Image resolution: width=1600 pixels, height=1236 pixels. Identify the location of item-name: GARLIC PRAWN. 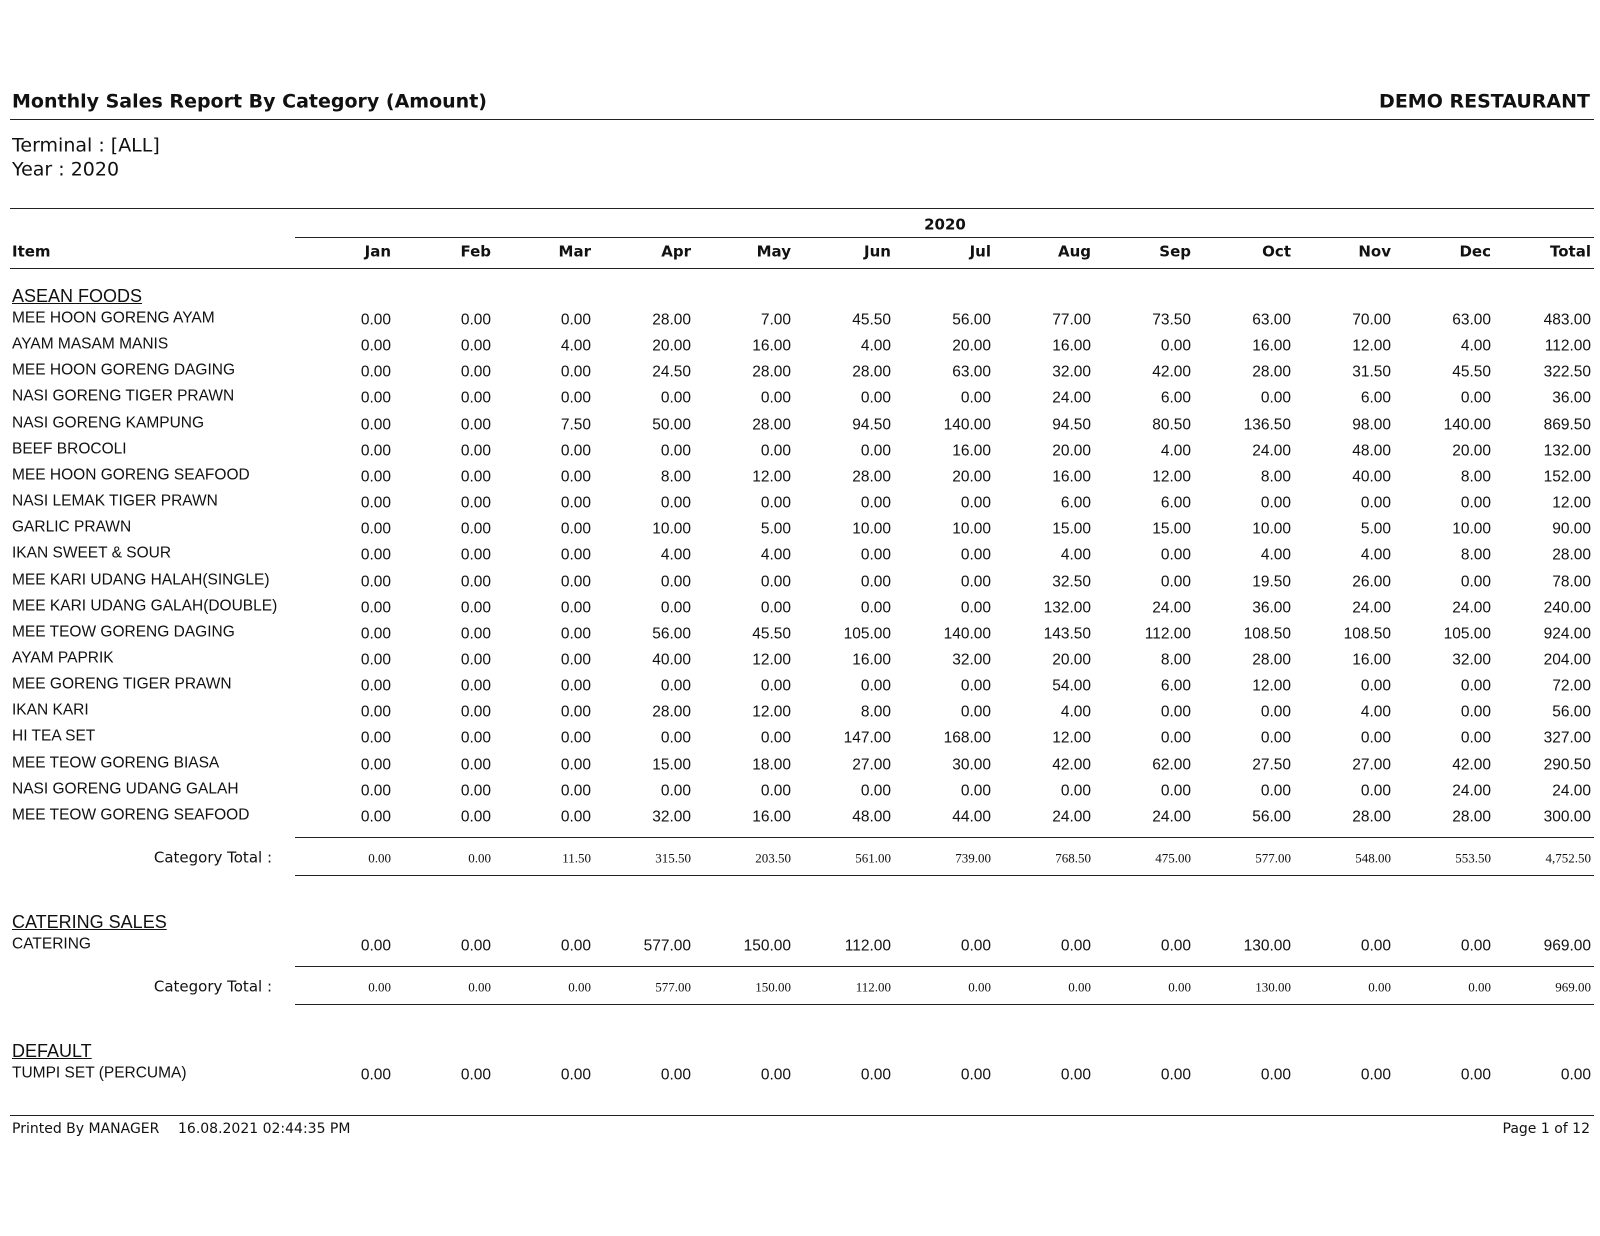
(72, 527).